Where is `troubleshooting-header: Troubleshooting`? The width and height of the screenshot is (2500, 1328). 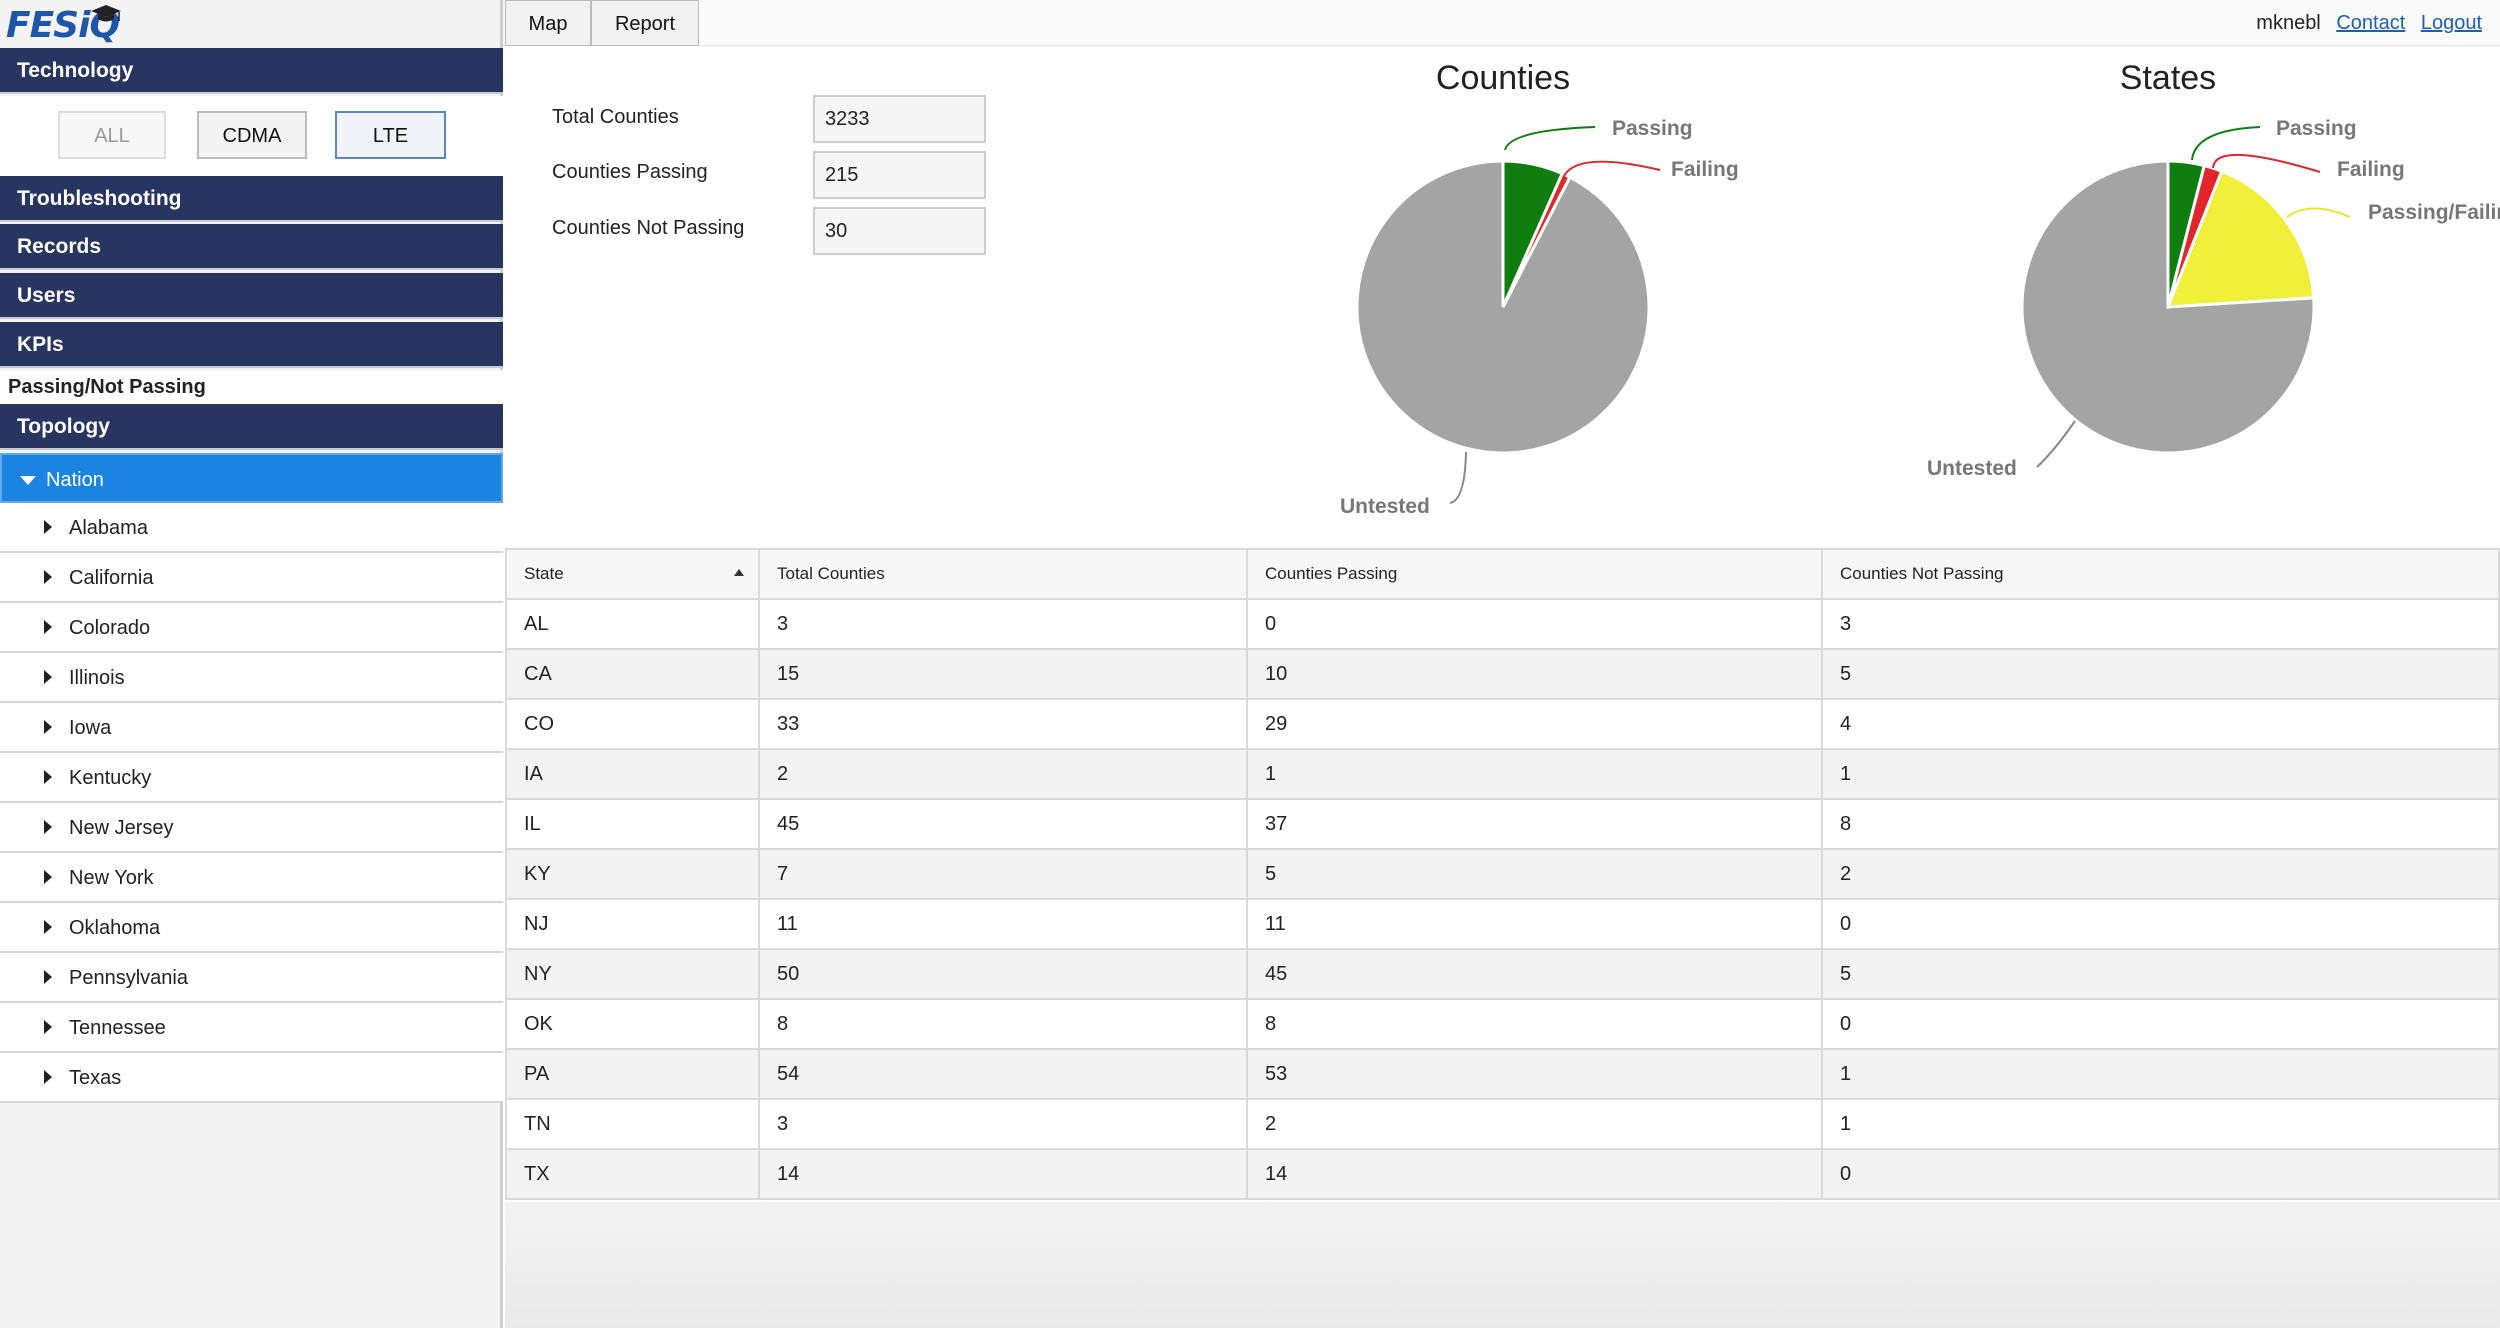 troubleshooting-header: Troubleshooting is located at coordinates (251, 199).